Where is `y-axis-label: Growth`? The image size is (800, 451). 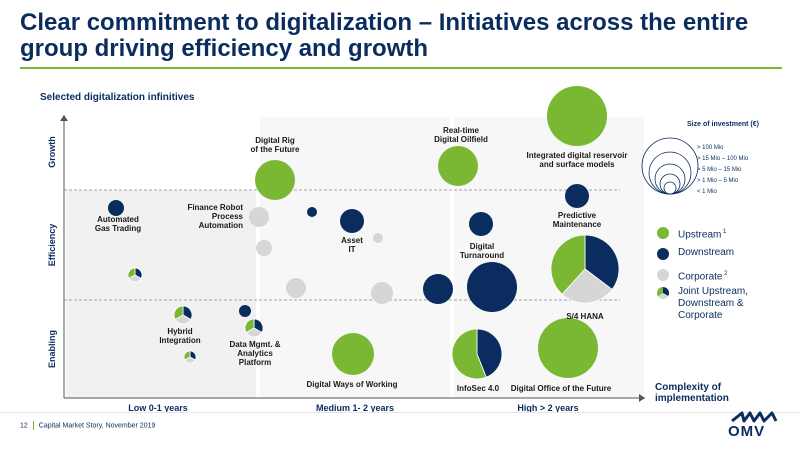 y-axis-label: Growth is located at coordinates (52, 152).